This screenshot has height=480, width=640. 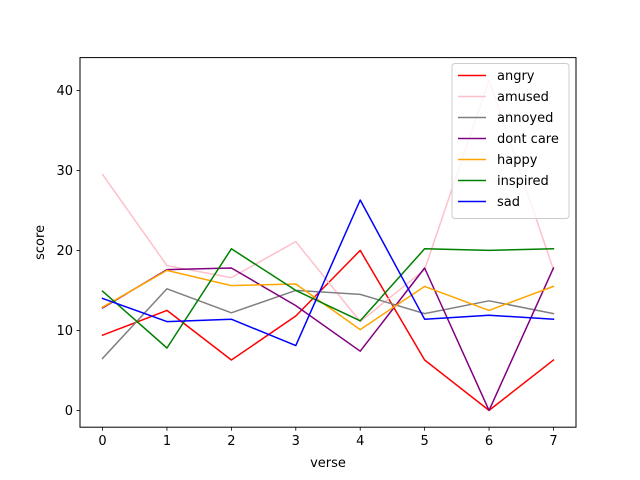 What do you see at coordinates (525, 118) in the screenshot?
I see `legend-label: annoyed` at bounding box center [525, 118].